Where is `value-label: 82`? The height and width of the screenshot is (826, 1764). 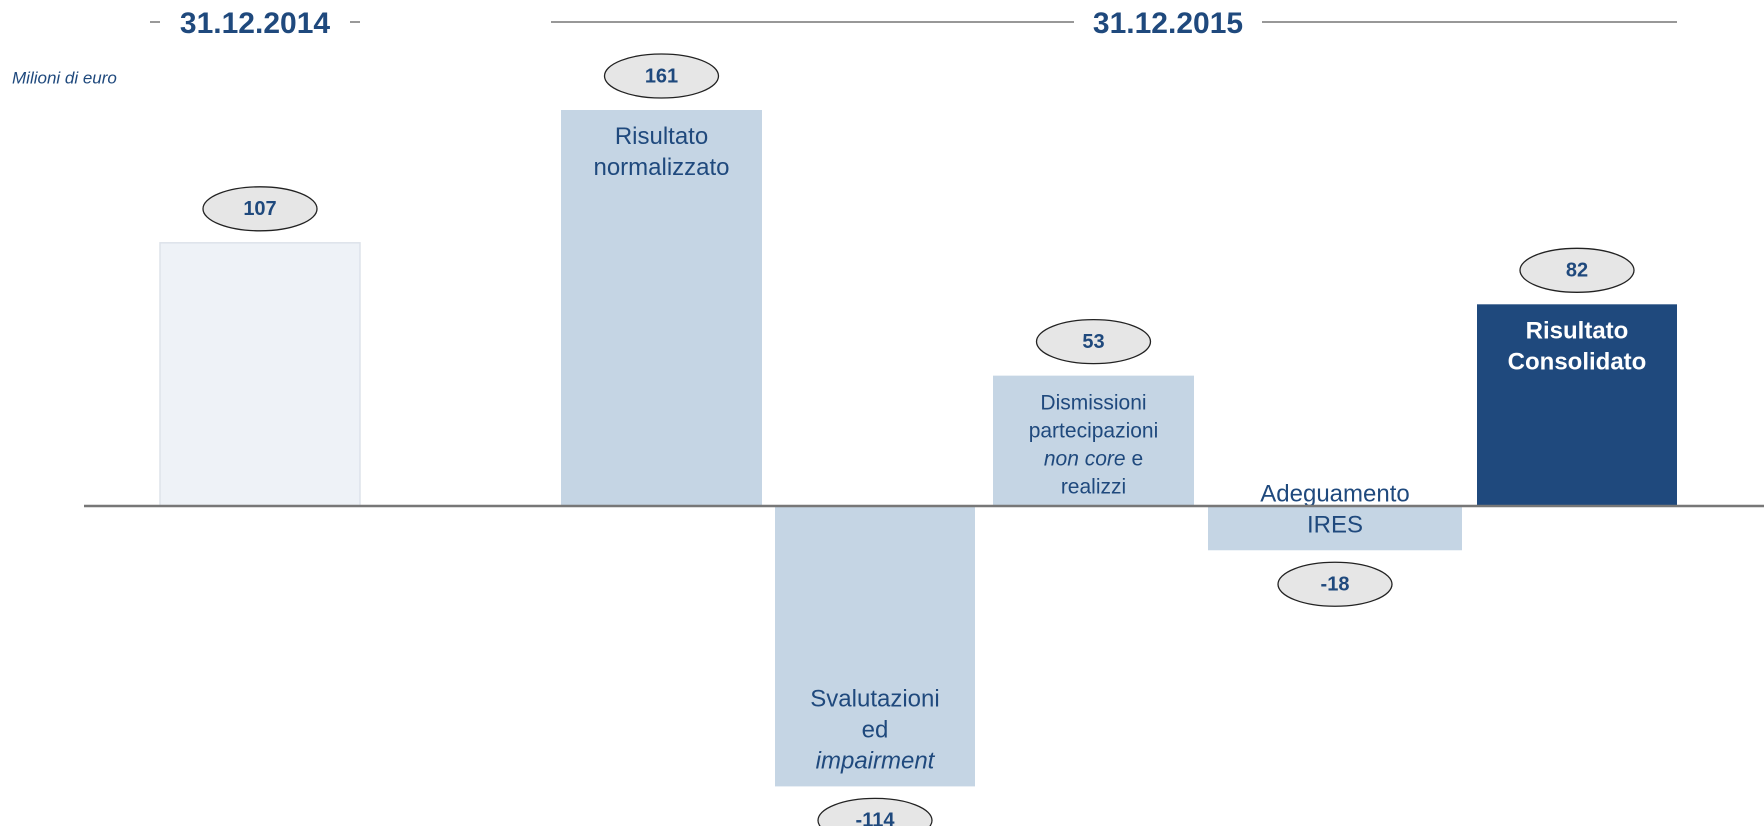
value-label: 82 is located at coordinates (1577, 271).